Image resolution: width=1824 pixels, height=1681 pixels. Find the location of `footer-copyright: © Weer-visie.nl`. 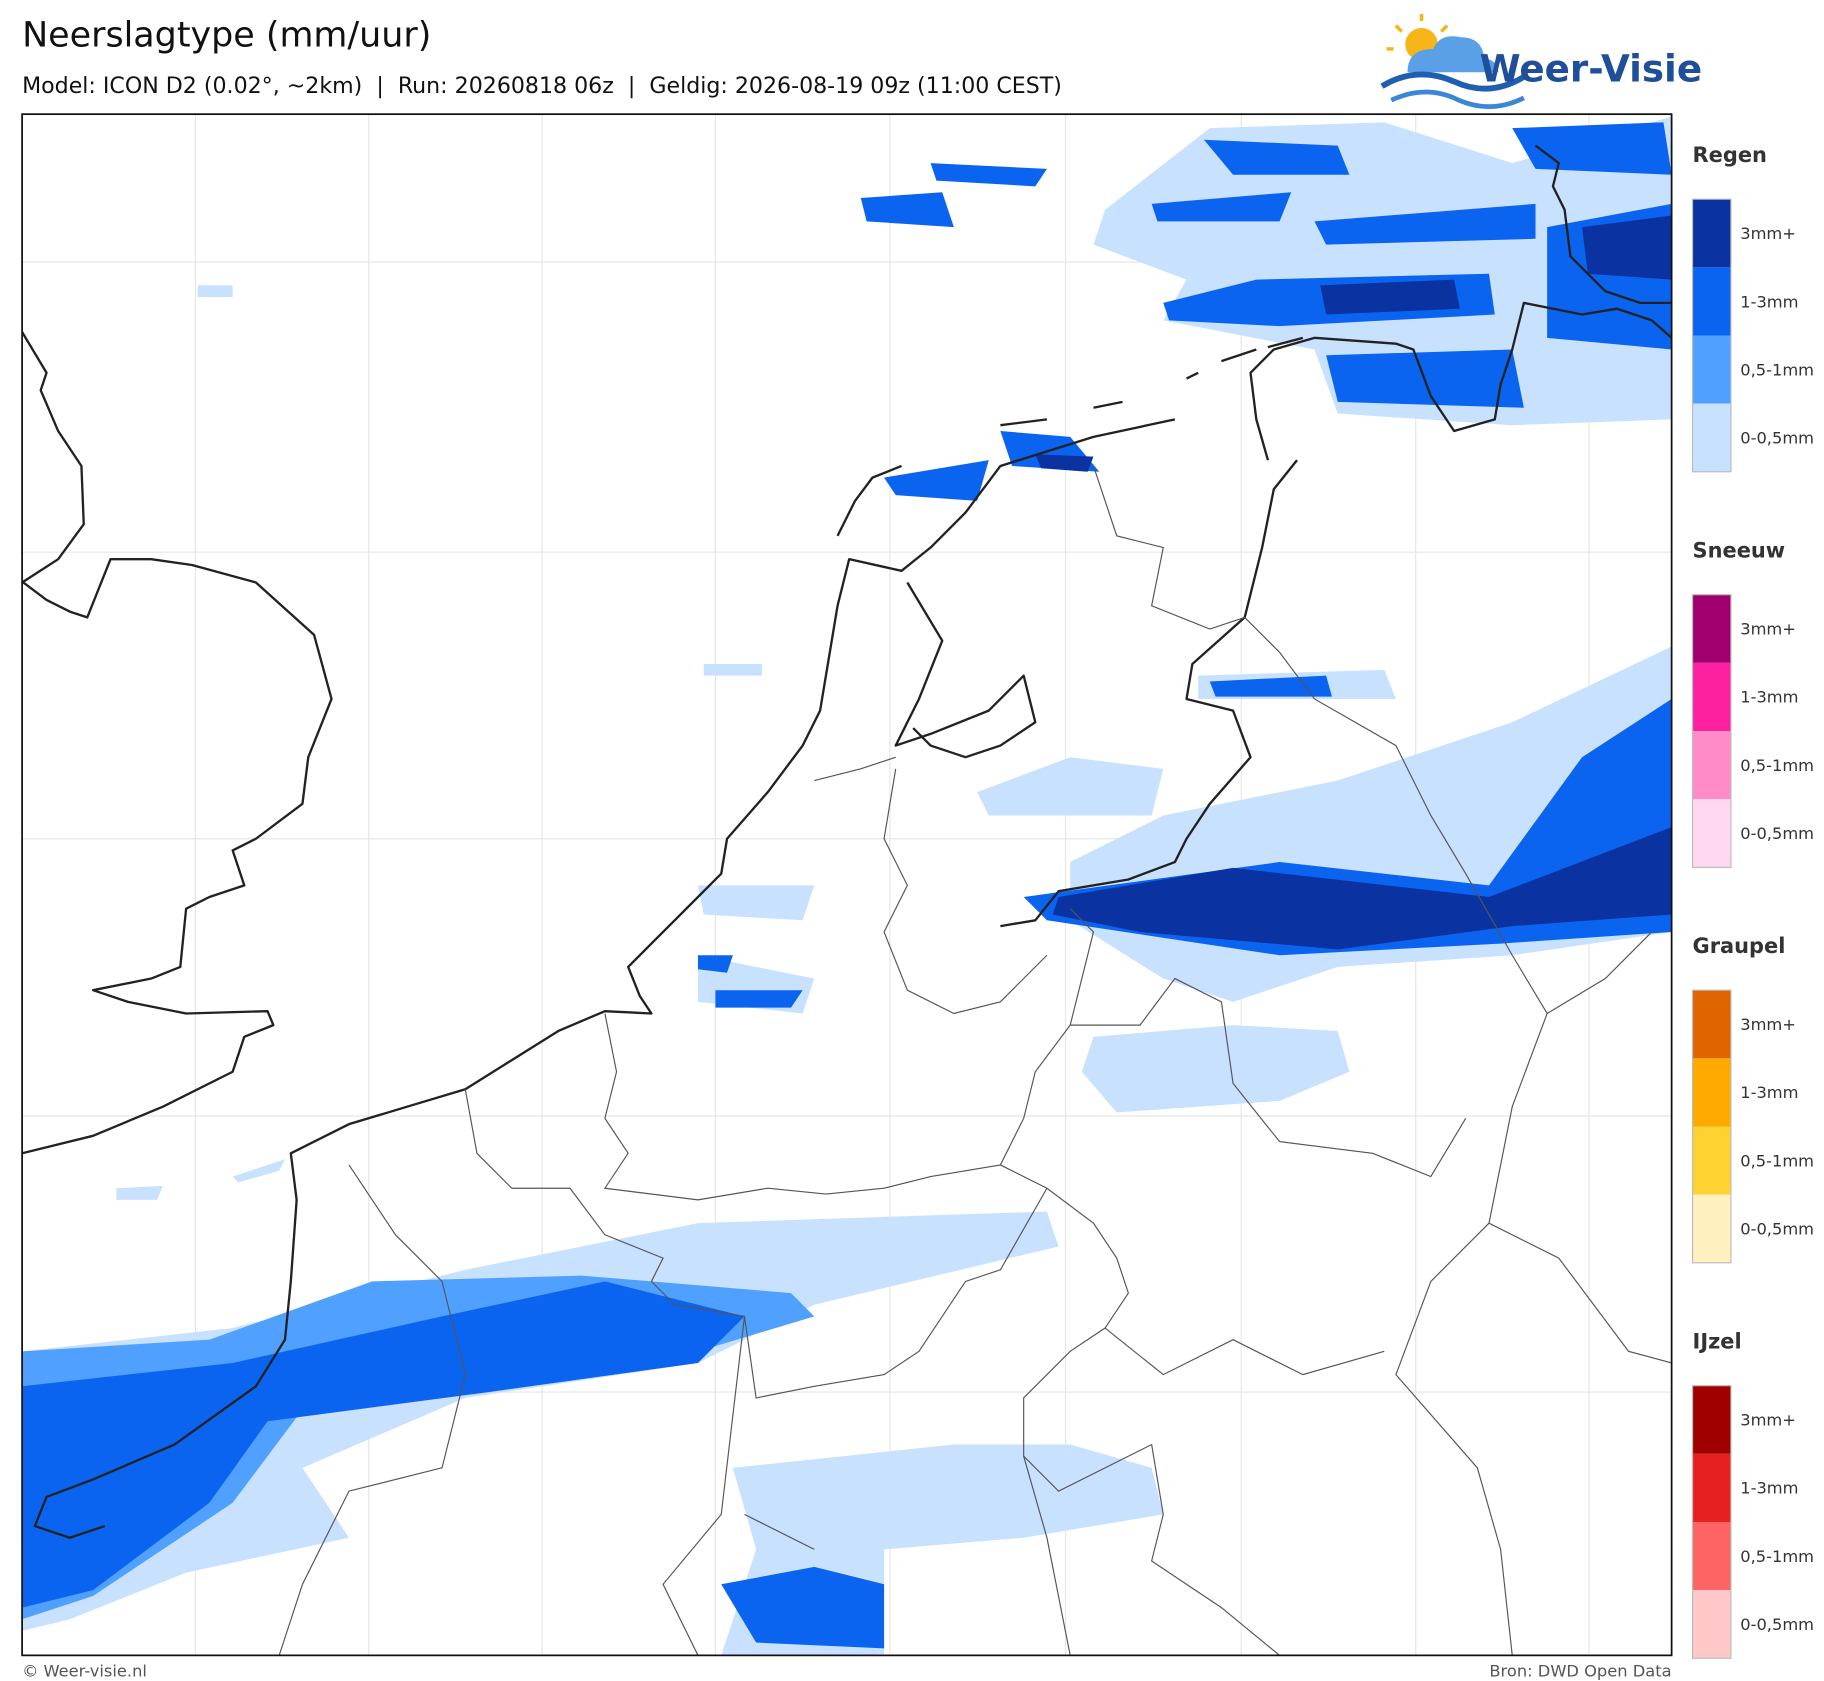

footer-copyright: © Weer-visie.nl is located at coordinates (84, 1670).